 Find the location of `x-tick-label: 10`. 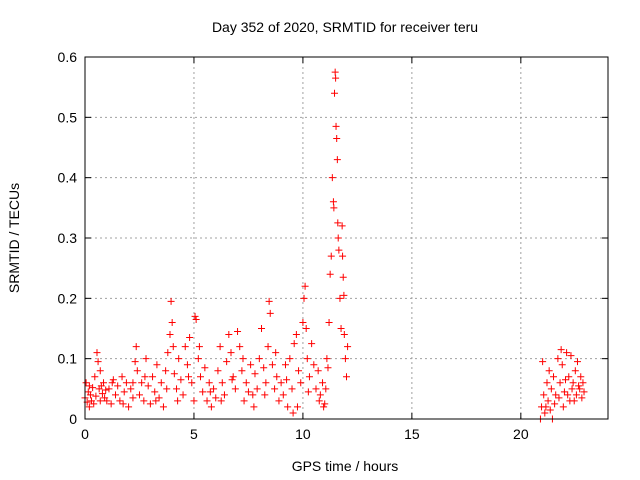

x-tick-label: 10 is located at coordinates (303, 434).